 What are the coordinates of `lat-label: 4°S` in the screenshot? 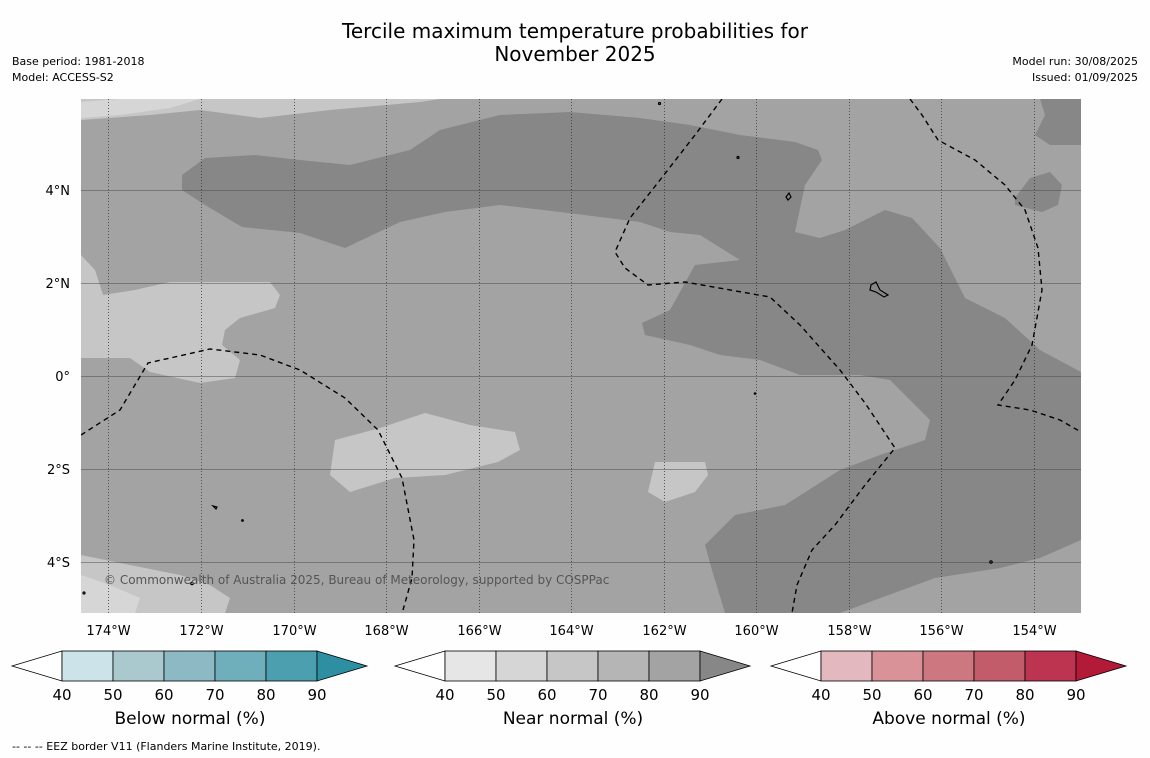 It's located at (58, 563).